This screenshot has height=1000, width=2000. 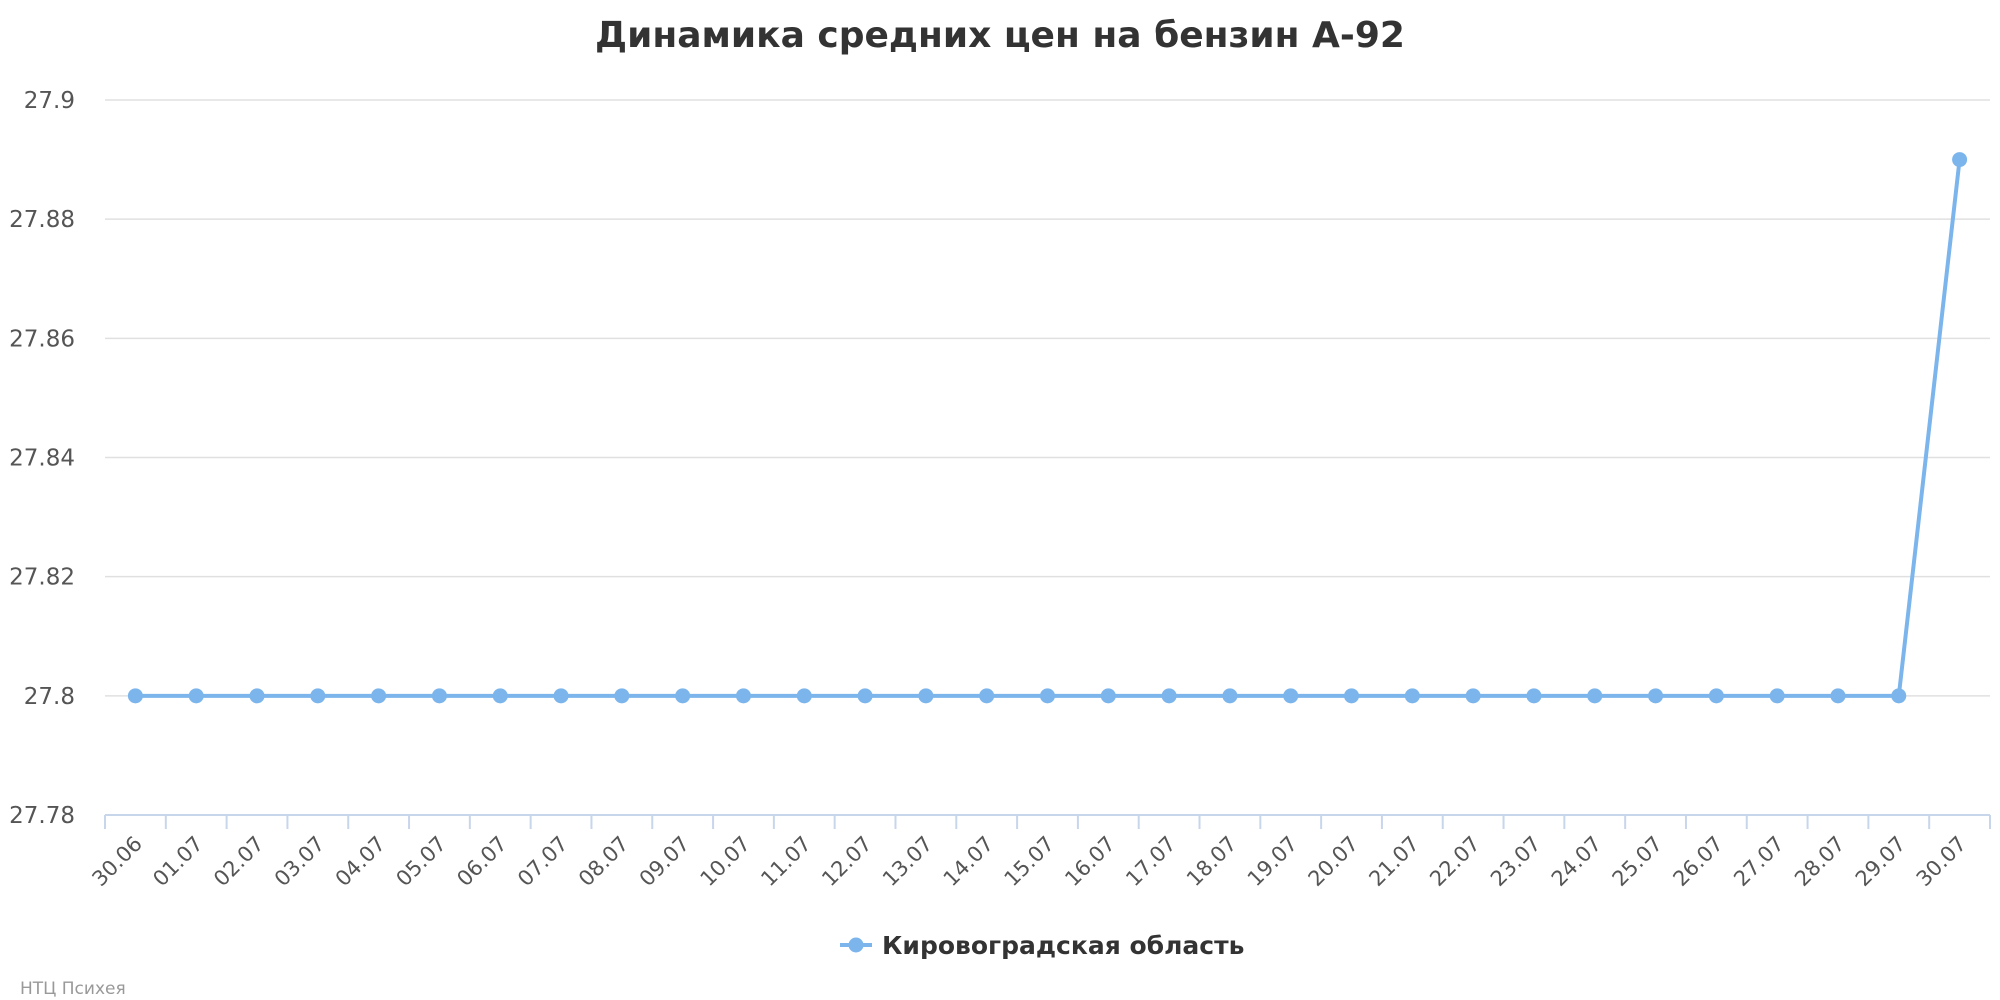 I want to click on y-tick-label: 27.86, so click(x=42, y=339).